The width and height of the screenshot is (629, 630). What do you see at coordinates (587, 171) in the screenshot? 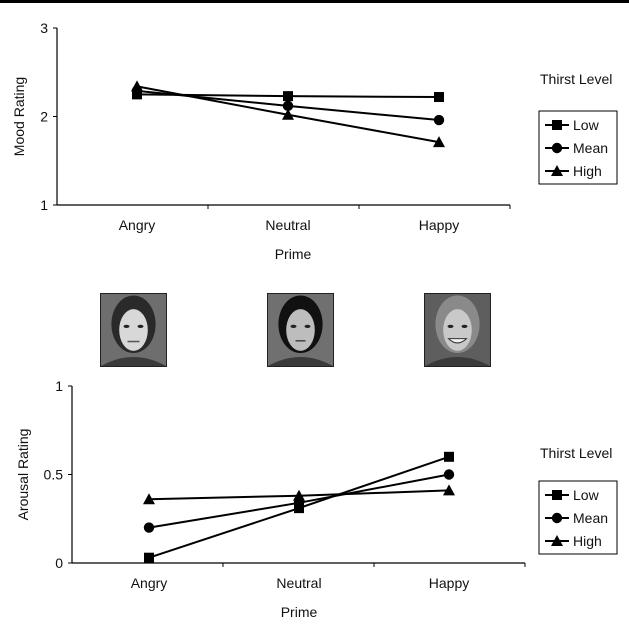
I see `chart0-legend-label-high: High` at bounding box center [587, 171].